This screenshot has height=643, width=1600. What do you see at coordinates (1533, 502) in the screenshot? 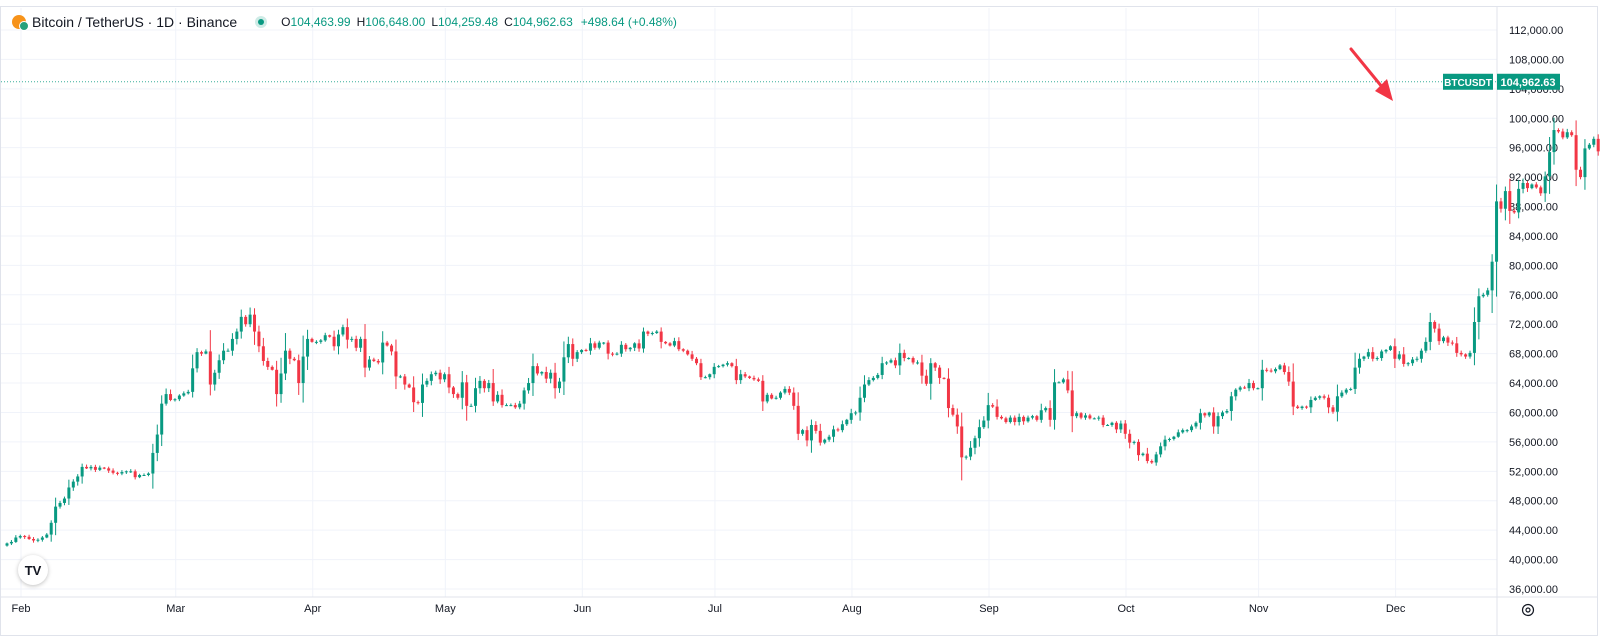
I see `y-tick-label: 48,000.00` at bounding box center [1533, 502].